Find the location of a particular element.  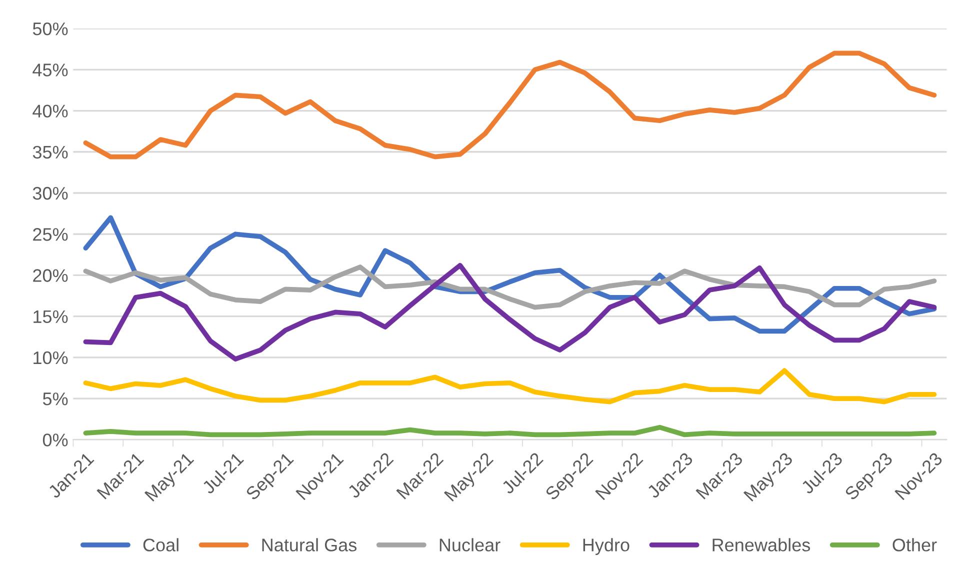

y-tick-label: 5% is located at coordinates (55, 399).